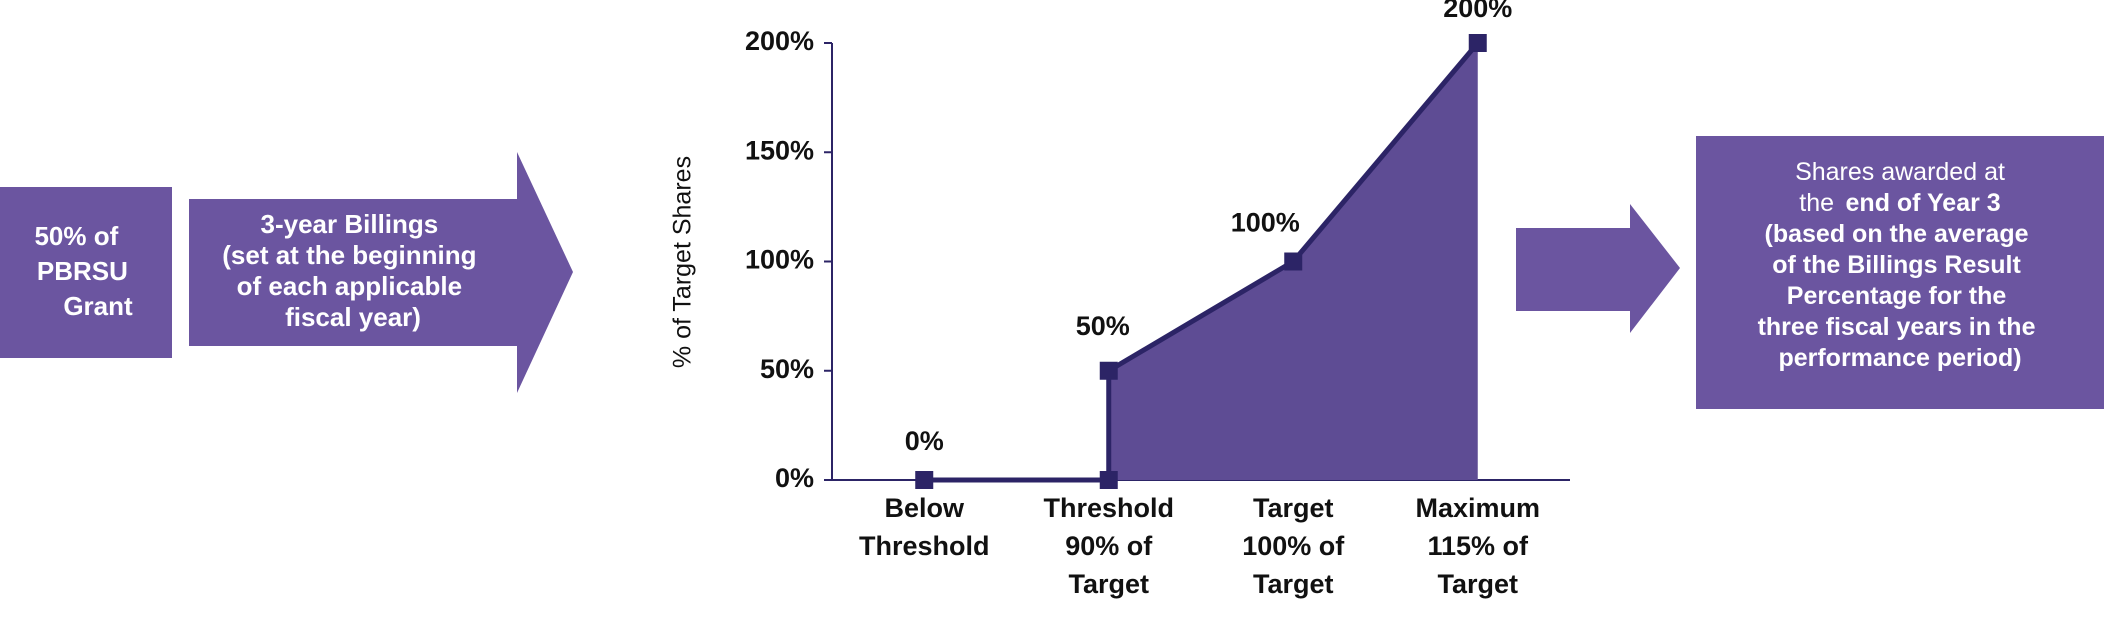  What do you see at coordinates (1897, 234) in the screenshot?
I see `shares-line: (based on the average` at bounding box center [1897, 234].